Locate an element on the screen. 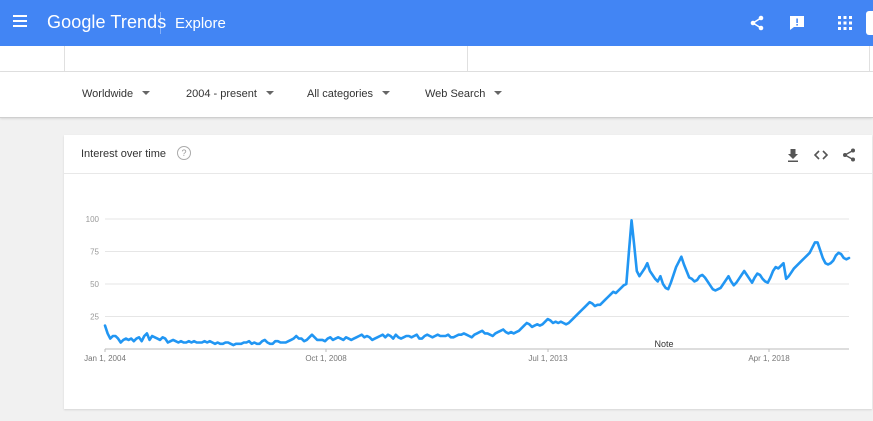 The width and height of the screenshot is (873, 421). search-type-dropdown: Web Search is located at coordinates (464, 94).